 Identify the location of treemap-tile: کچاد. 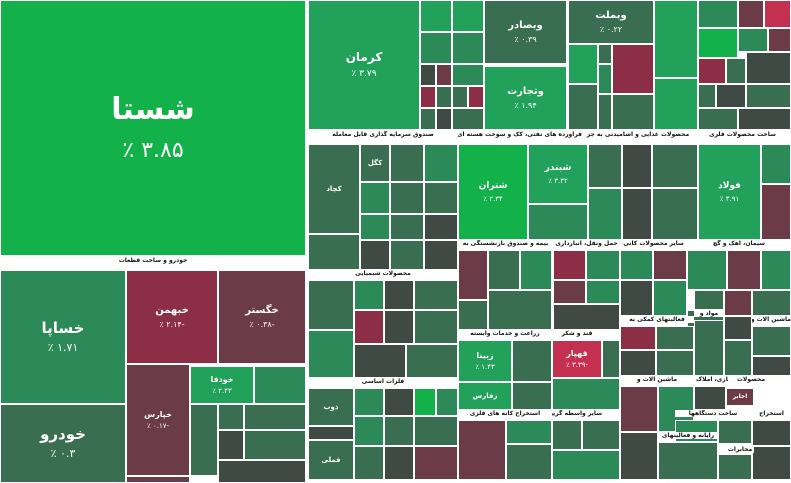
(334, 189).